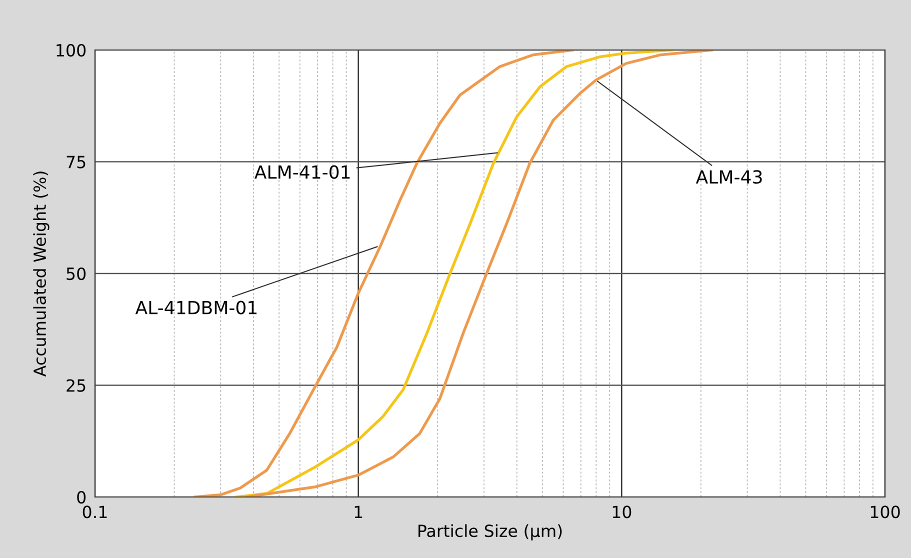 Image resolution: width=911 pixels, height=558 pixels. Describe the element at coordinates (196, 307) in the screenshot. I see `annotation: AL-41DBM-01` at that location.